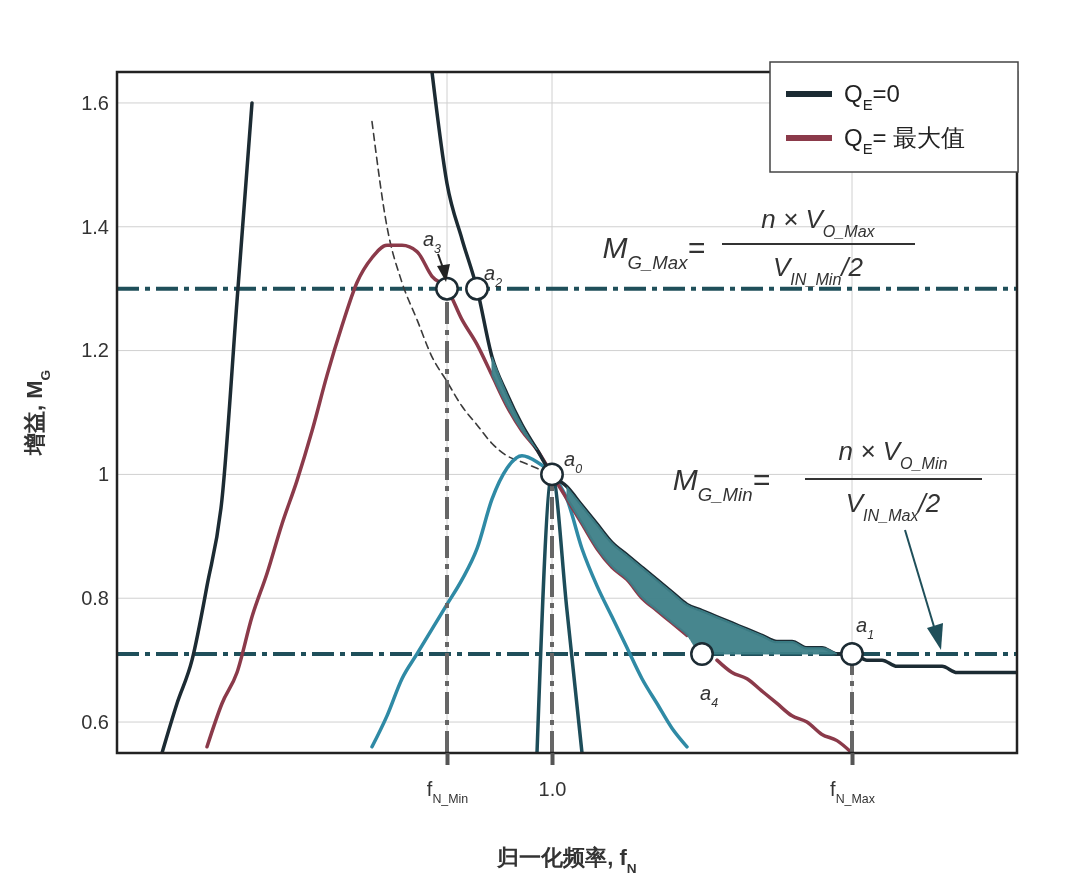 The height and width of the screenshot is (891, 1080). Describe the element at coordinates (103, 474) in the screenshot. I see `y-tick-label: 1` at that location.